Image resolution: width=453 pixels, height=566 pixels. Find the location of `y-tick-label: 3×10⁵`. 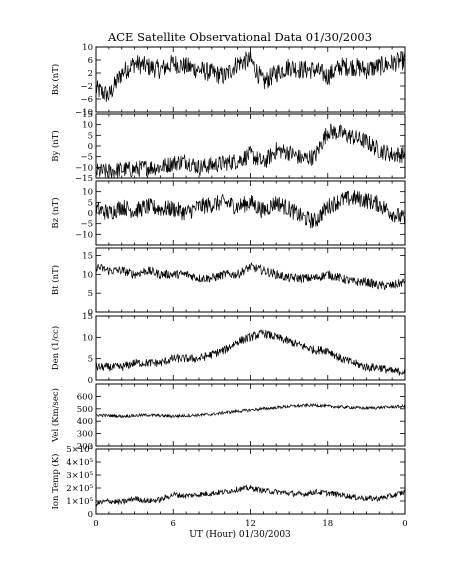

y-tick-label: 3×10⁵ is located at coordinates (79, 476).